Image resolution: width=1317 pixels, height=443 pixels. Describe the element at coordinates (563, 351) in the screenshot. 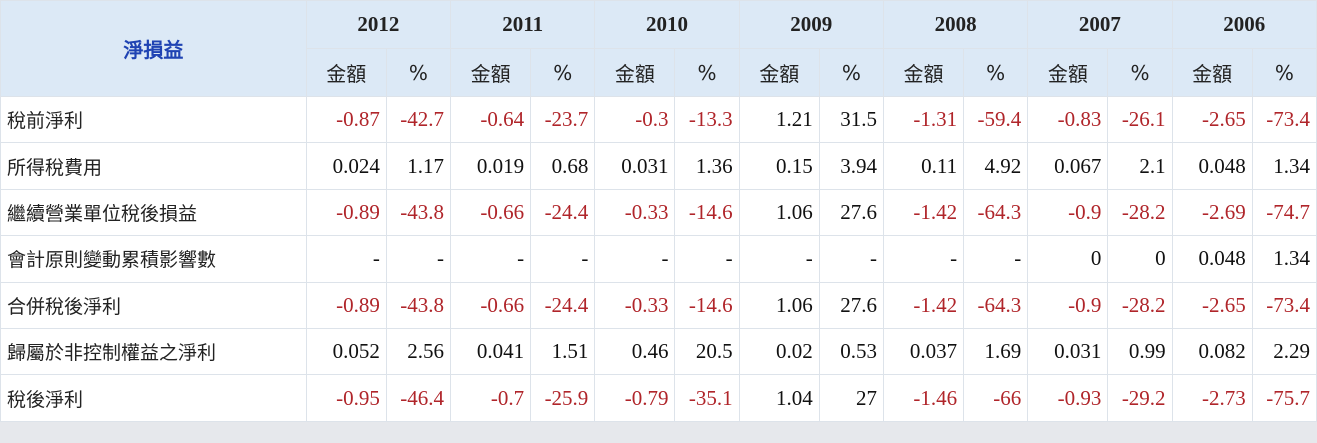

I see `value-cell: 1.51` at that location.